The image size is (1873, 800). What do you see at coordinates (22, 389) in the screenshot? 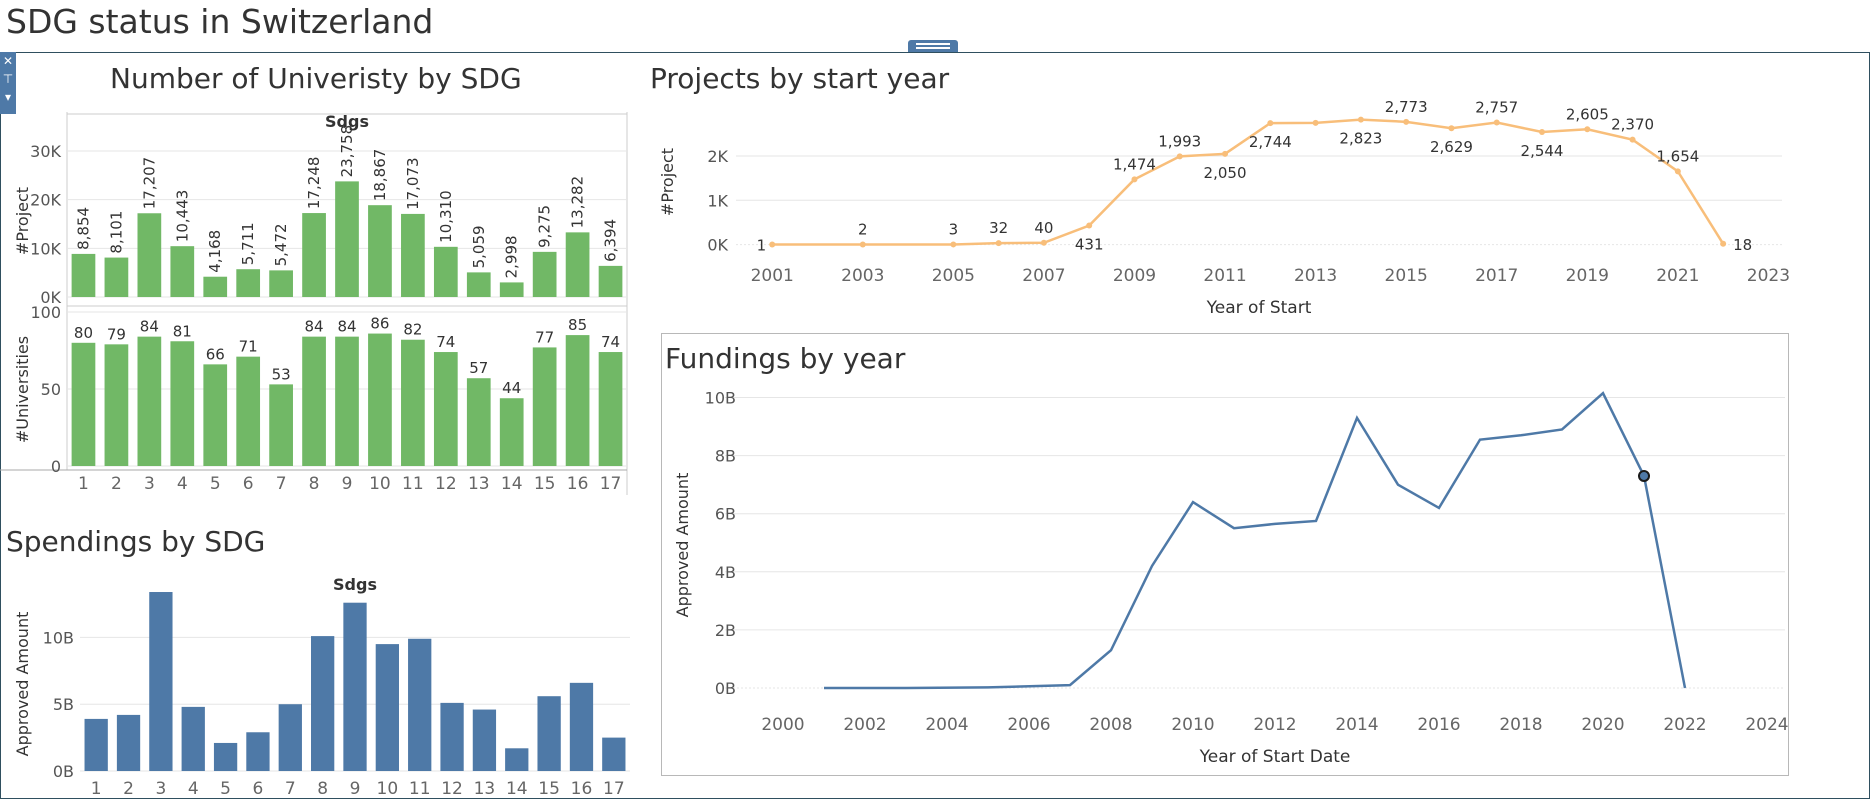
I see `y-axis-title: #Universities` at bounding box center [22, 389].